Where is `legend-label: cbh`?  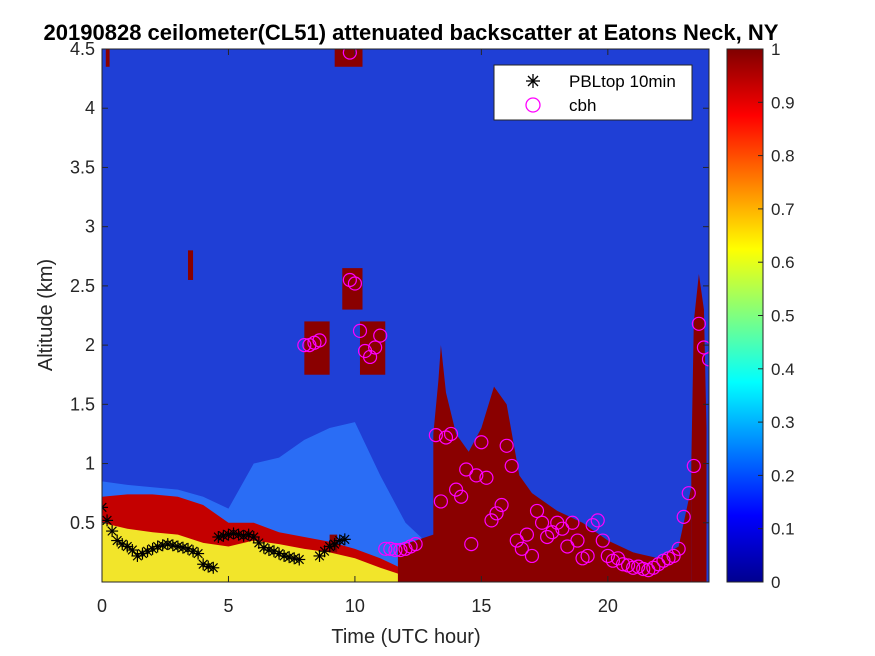 legend-label: cbh is located at coordinates (582, 105).